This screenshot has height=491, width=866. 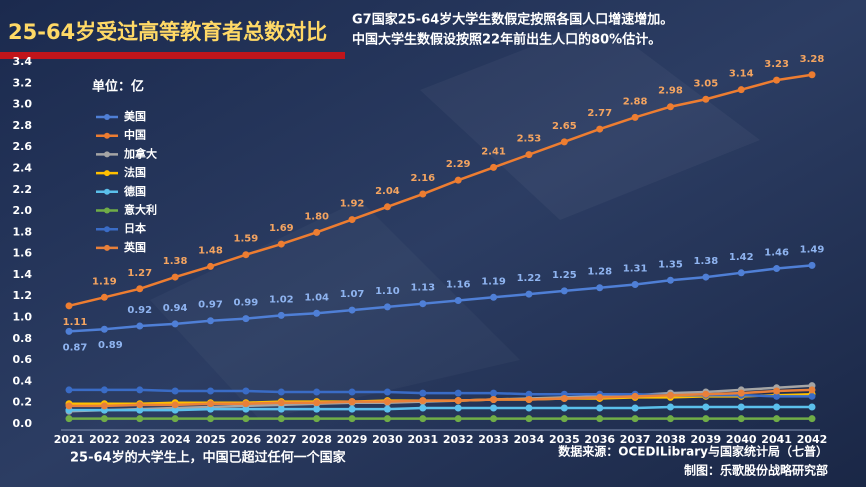 I want to click on y-tick-label: 1.0, so click(x=23, y=317).